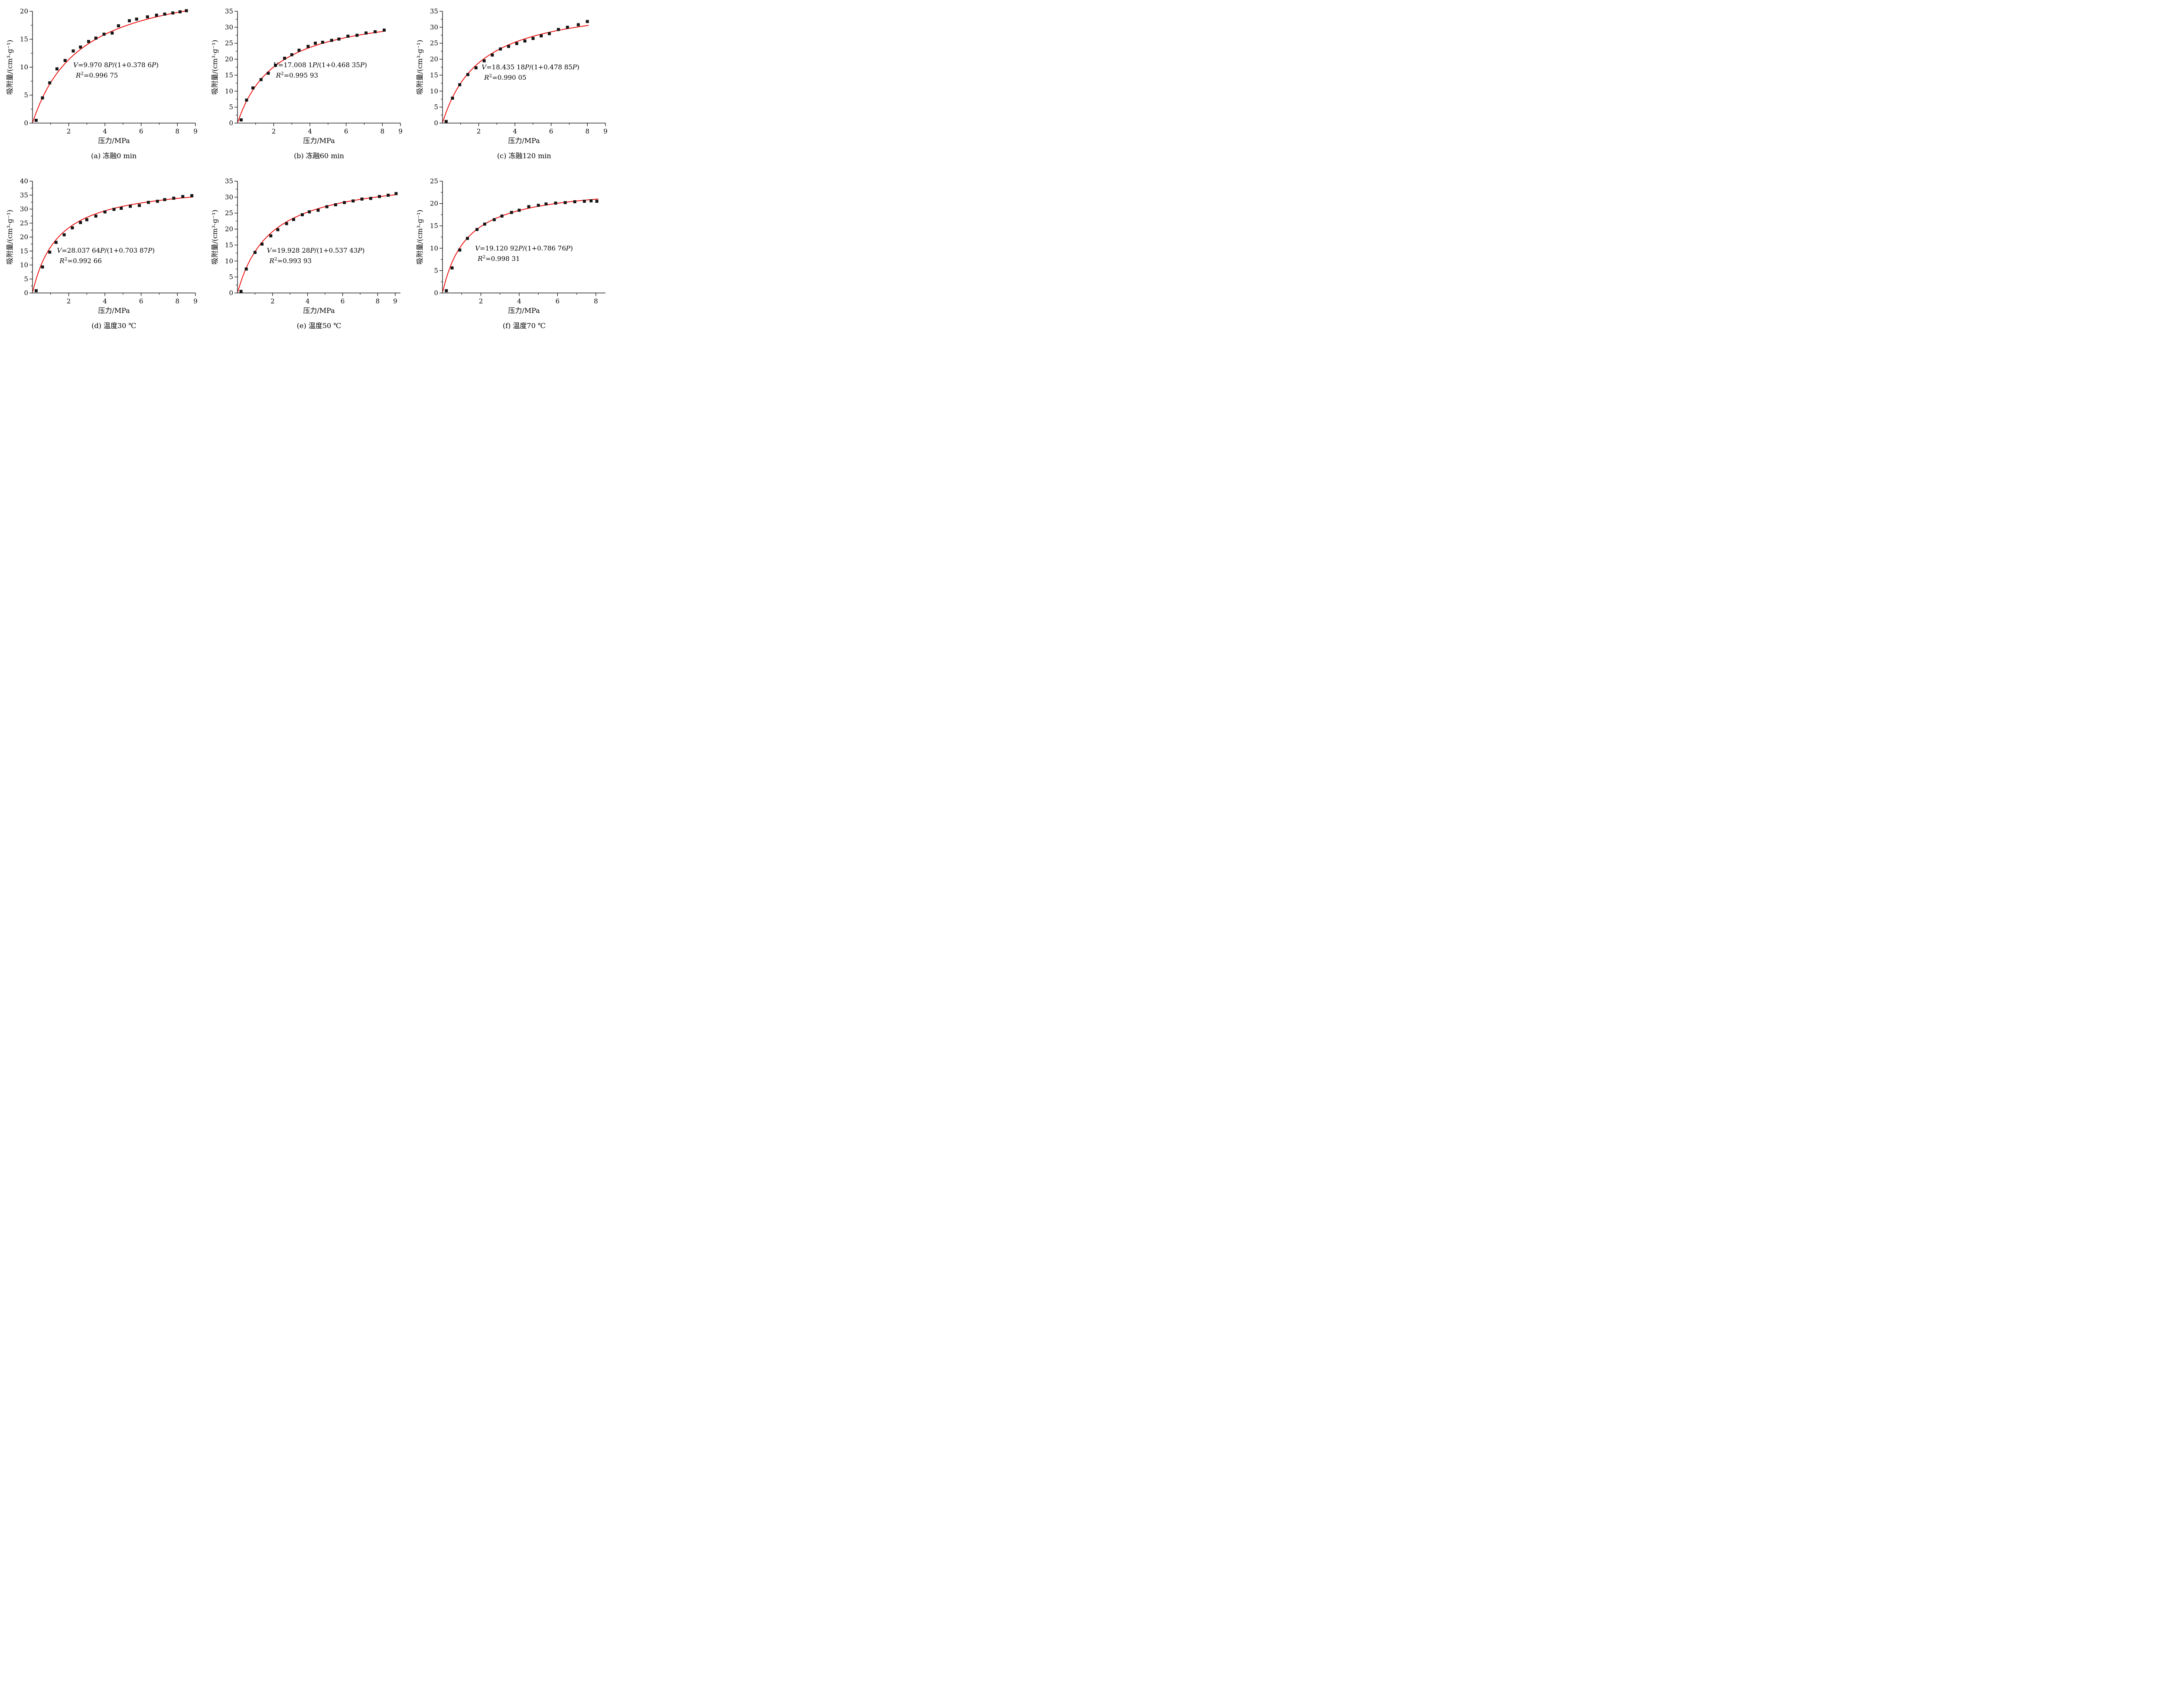  Describe the element at coordinates (319, 156) in the screenshot. I see `subplot-caption-b: (b) 冻融60 min` at that location.